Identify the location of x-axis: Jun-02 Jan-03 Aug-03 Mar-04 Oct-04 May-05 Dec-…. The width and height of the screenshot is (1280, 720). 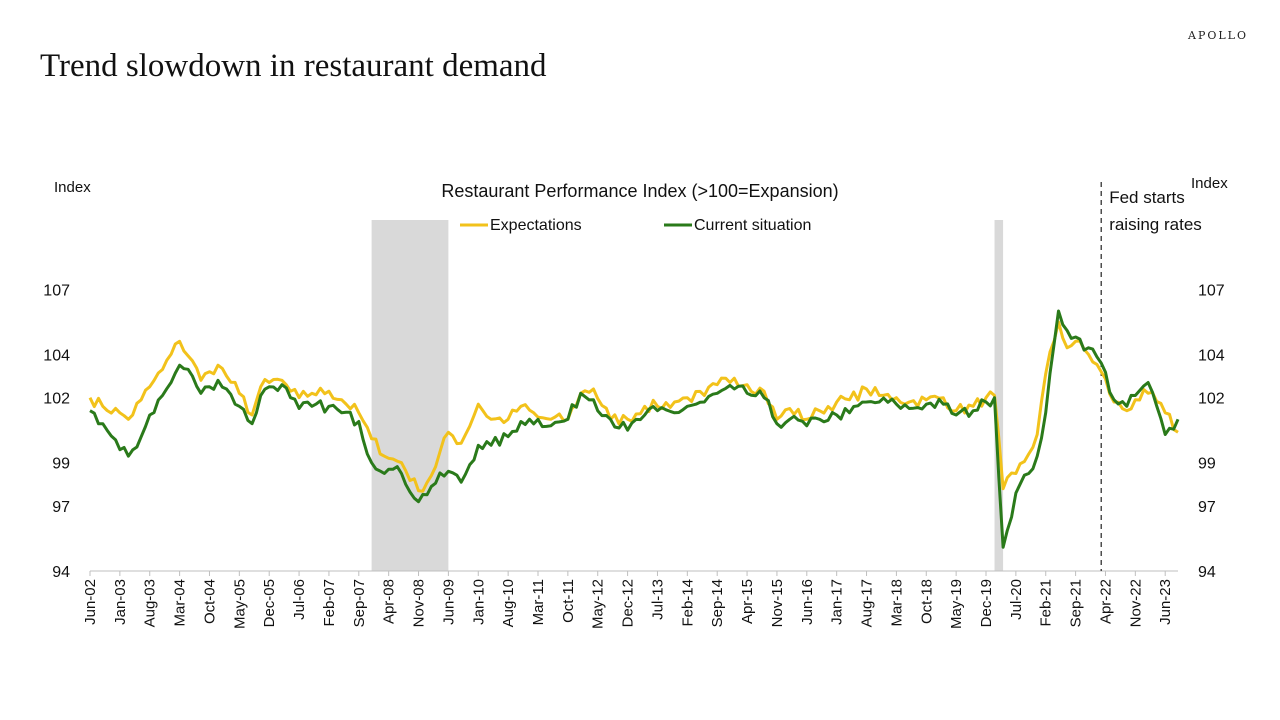
(628, 600).